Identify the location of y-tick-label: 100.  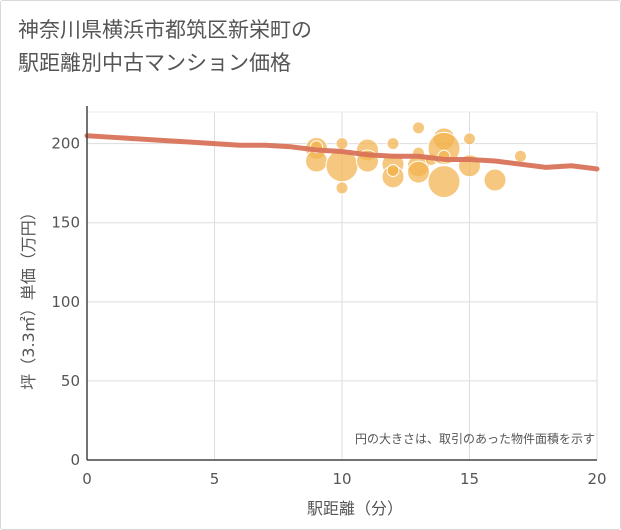
(65, 302).